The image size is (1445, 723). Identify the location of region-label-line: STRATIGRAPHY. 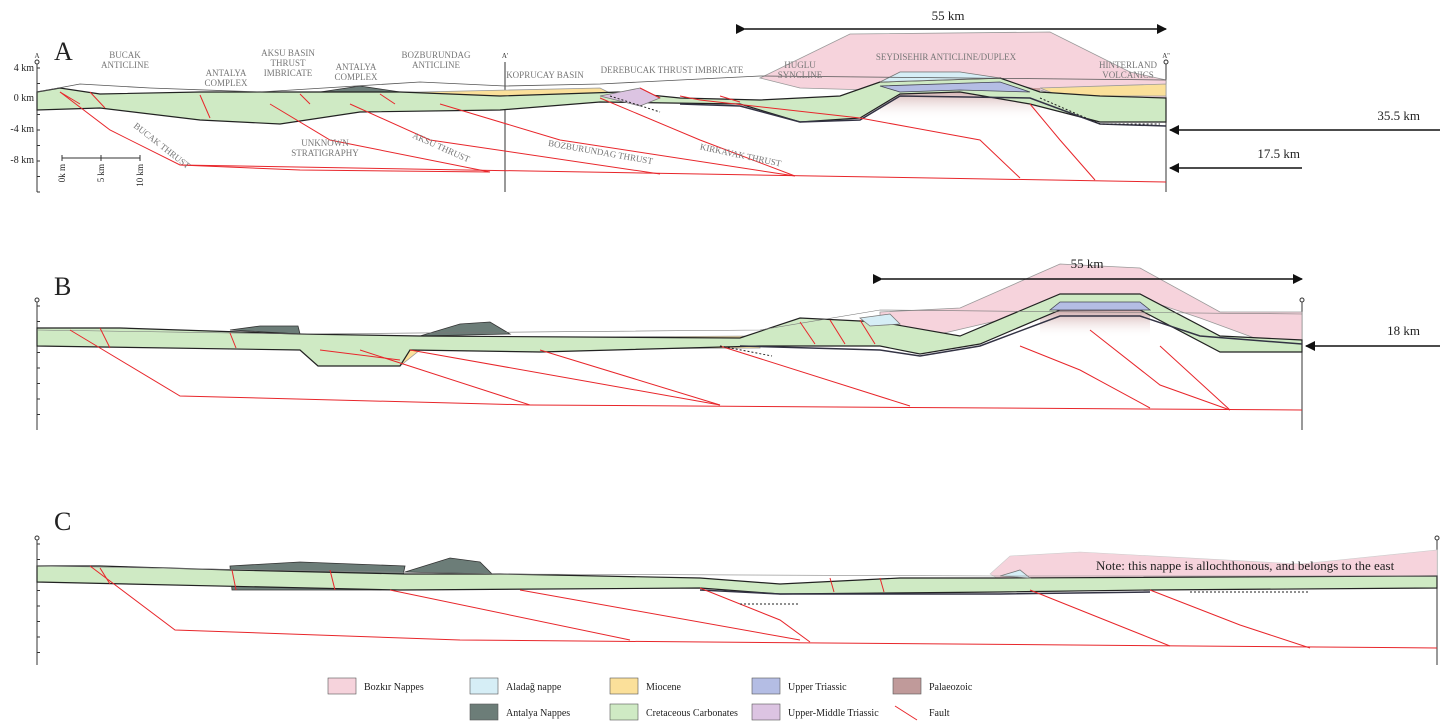
(325, 153).